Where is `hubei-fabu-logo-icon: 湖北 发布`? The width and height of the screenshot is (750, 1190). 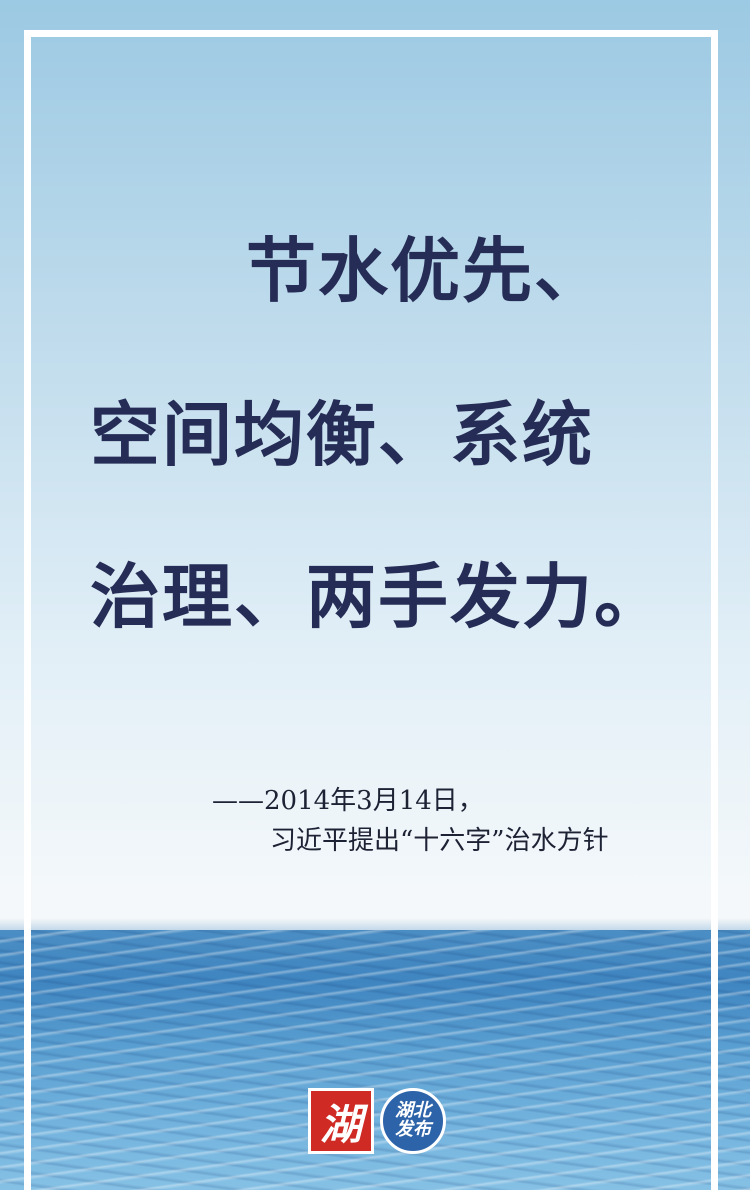
hubei-fabu-logo-icon: 湖北 发布 is located at coordinates (413, 1121).